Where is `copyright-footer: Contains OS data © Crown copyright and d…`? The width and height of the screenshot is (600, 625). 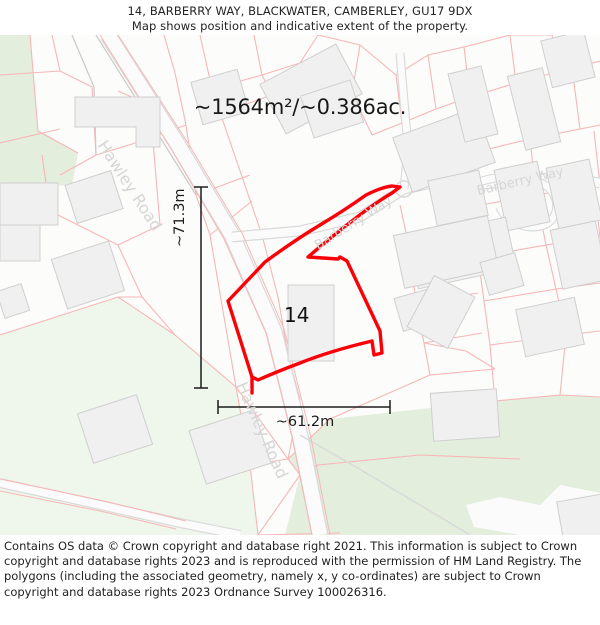 copyright-footer: Contains OS data © Crown copyright and d… is located at coordinates (300, 580).